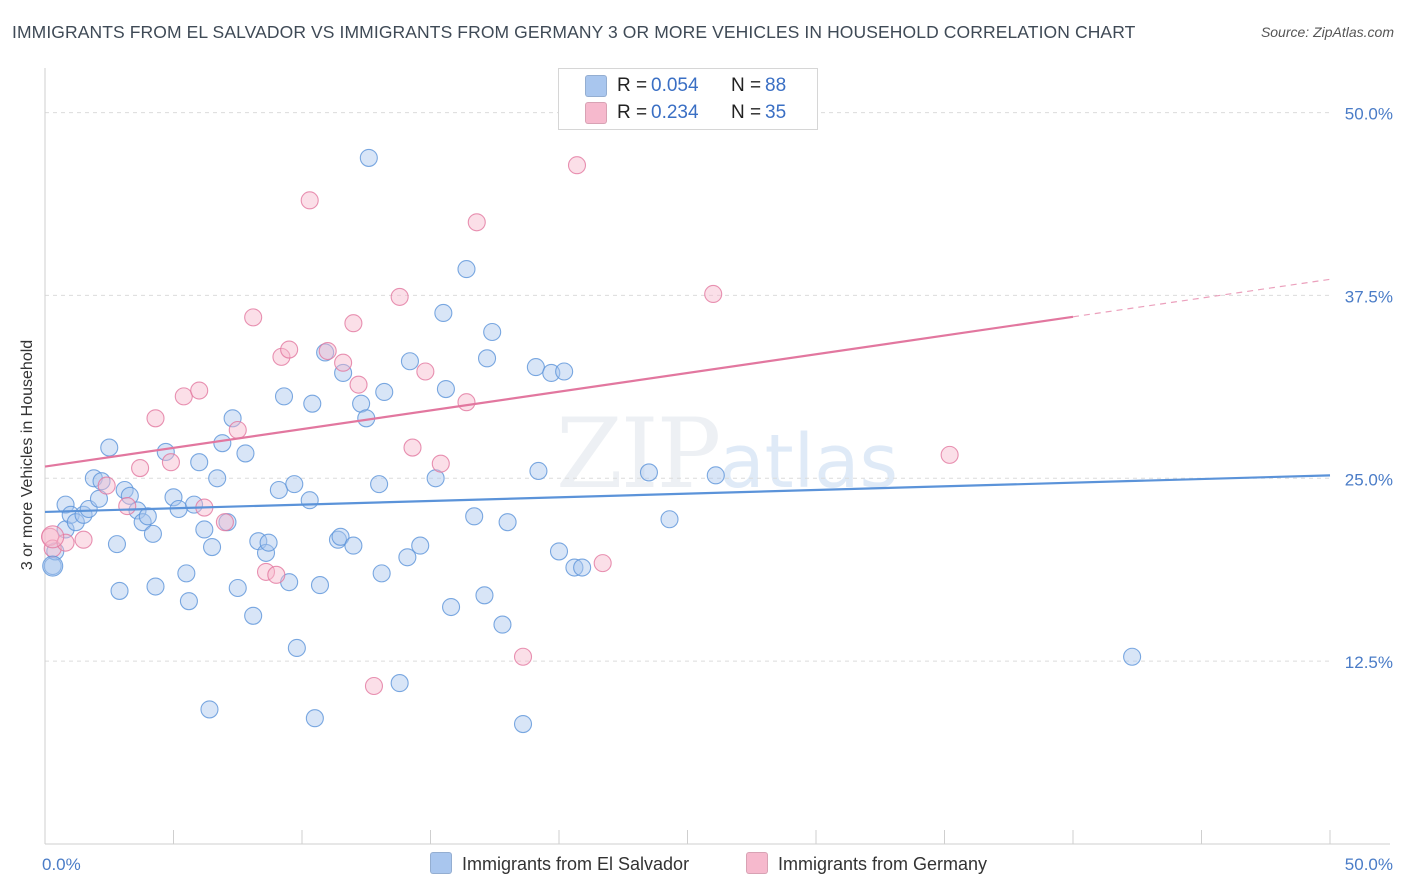 This screenshot has height=892, width=1406. I want to click on r-value: 0.234, so click(675, 112).